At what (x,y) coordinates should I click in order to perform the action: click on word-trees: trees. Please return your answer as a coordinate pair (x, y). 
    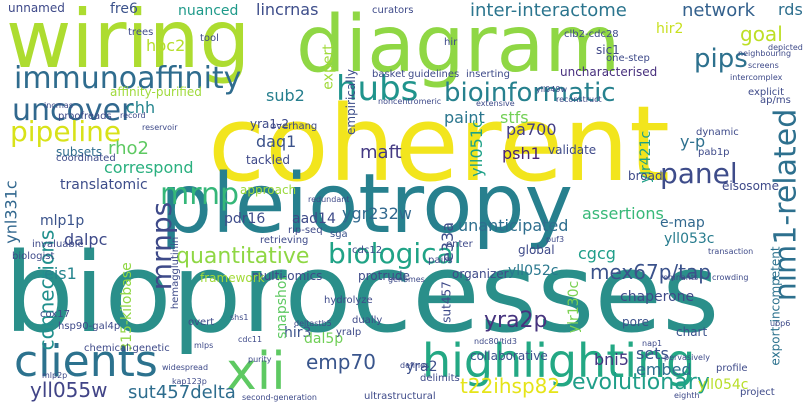
    Looking at the image, I should click on (141, 32).